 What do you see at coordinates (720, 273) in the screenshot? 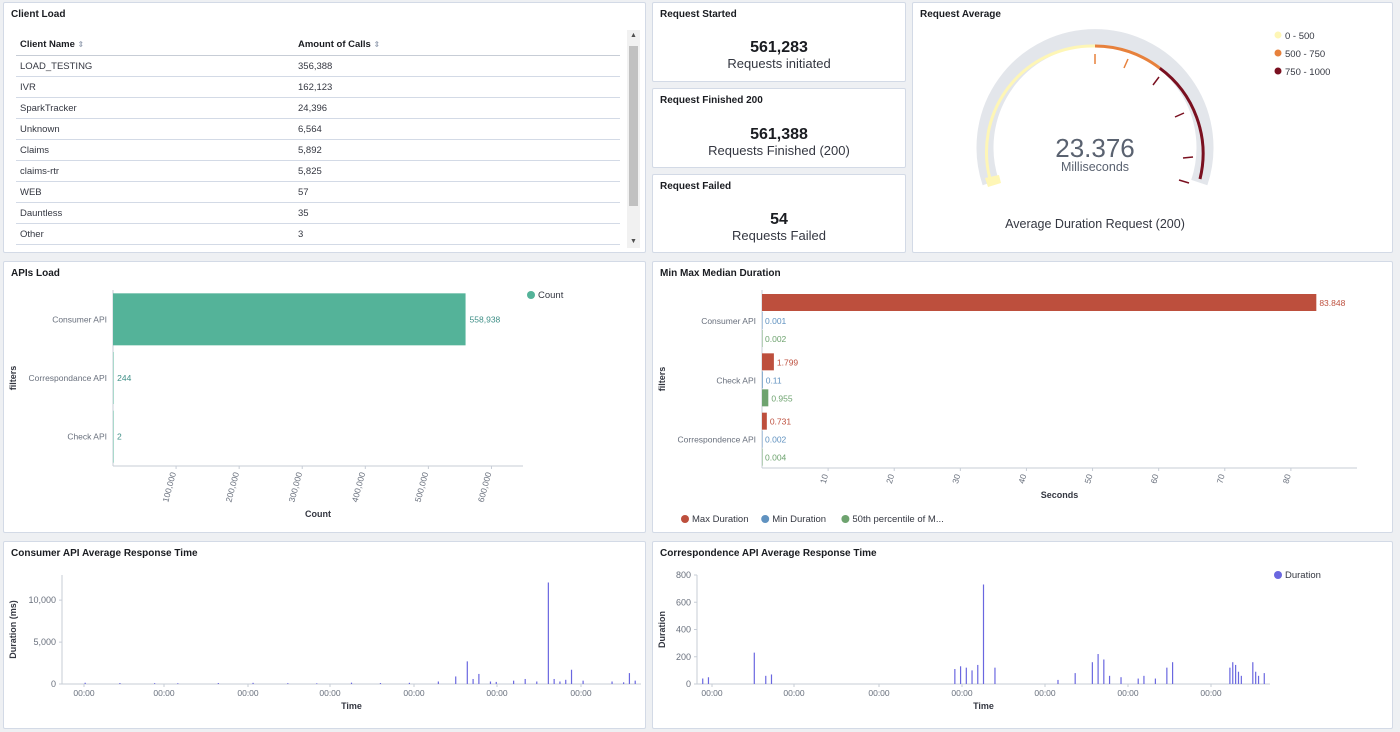
I see `min-max-median-title: Min Max Median Duration` at bounding box center [720, 273].